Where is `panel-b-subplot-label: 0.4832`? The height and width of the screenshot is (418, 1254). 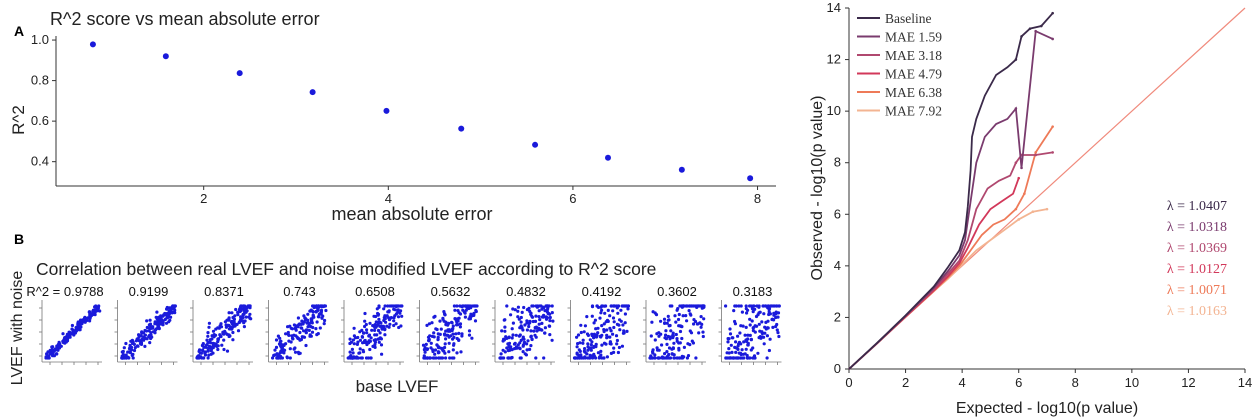
panel-b-subplot-label: 0.4832 is located at coordinates (526, 291).